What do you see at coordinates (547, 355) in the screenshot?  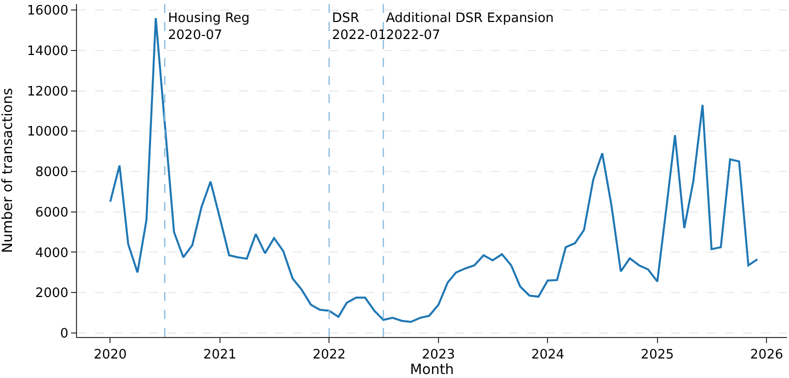 I see `x-tick-label: 2024` at bounding box center [547, 355].